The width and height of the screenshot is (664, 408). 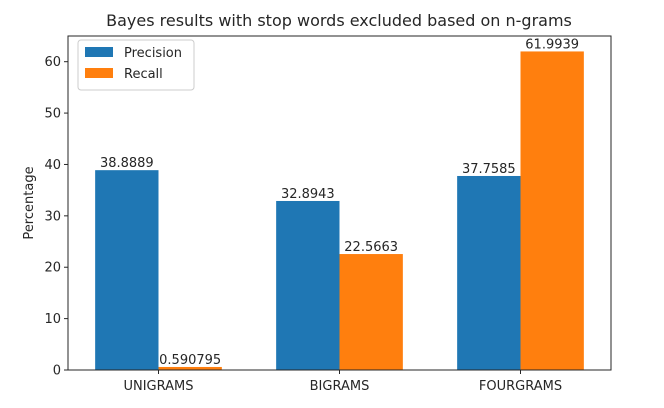 What do you see at coordinates (99, 73) in the screenshot?
I see `legend-swatch-recall` at bounding box center [99, 73].